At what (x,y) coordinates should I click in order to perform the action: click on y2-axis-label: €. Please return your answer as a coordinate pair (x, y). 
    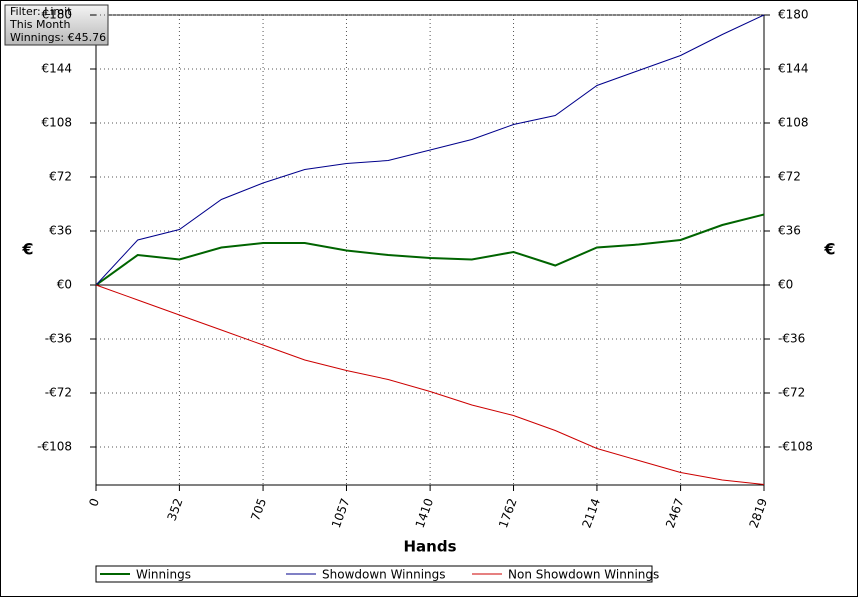
    Looking at the image, I should click on (829, 249).